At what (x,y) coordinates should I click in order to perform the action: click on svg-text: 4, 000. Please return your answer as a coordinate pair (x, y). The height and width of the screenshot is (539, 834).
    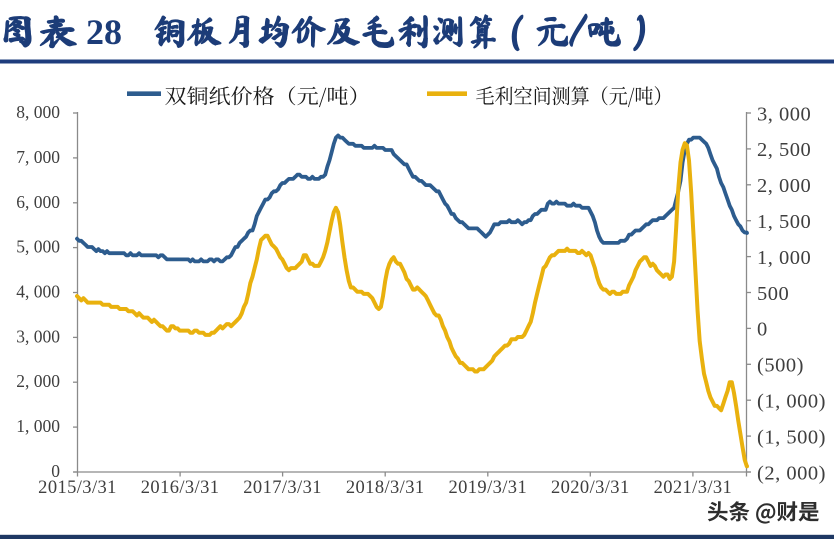
    Looking at the image, I should click on (38, 292).